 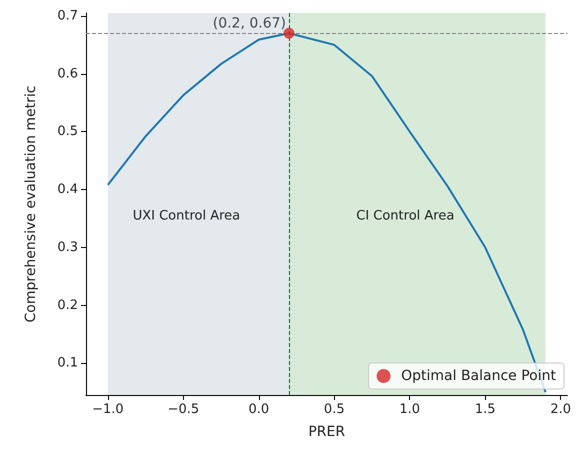 What do you see at coordinates (67, 247) in the screenshot?
I see `y-tick-label: 0.3` at bounding box center [67, 247].